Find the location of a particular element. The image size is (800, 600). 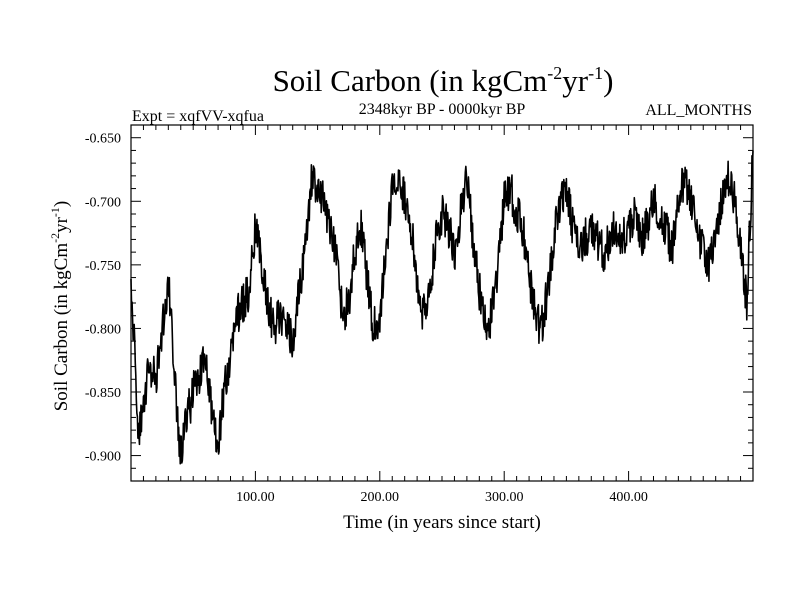

y-tick-label: -0.650 is located at coordinates (103, 139).